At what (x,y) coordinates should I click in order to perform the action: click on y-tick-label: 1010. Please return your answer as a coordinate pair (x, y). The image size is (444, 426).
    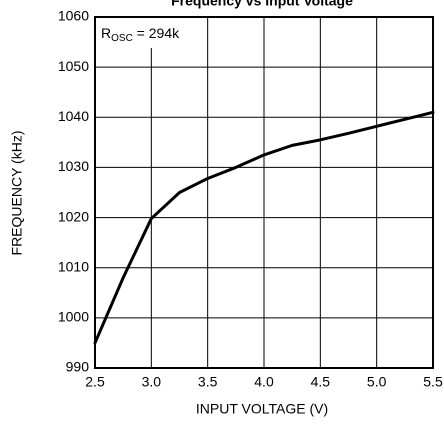
    Looking at the image, I should click on (73, 266).